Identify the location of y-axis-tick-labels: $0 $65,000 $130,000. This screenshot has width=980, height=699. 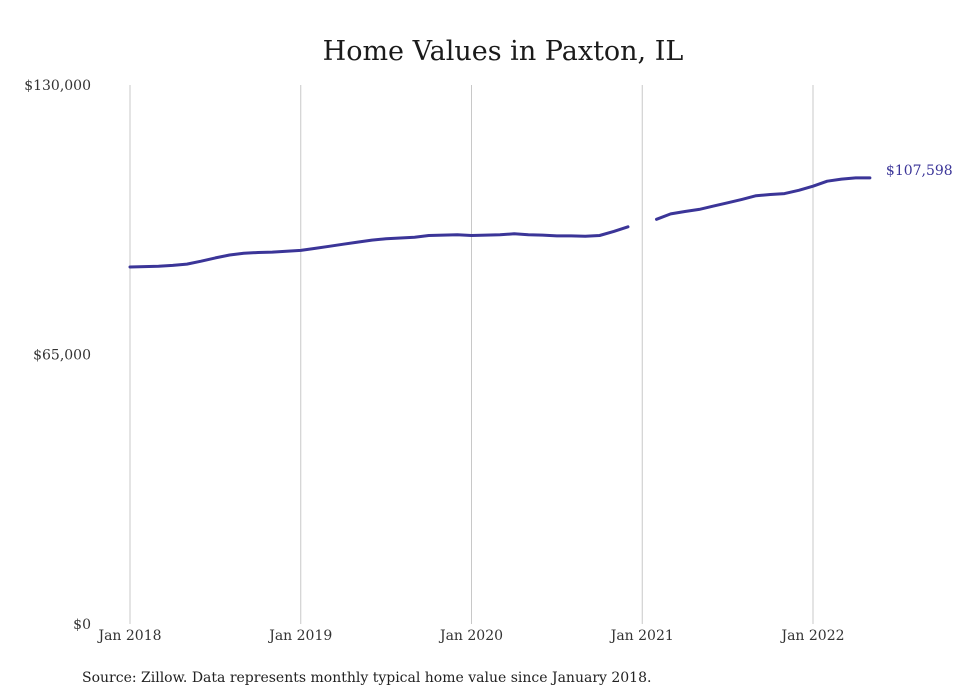
(57, 355).